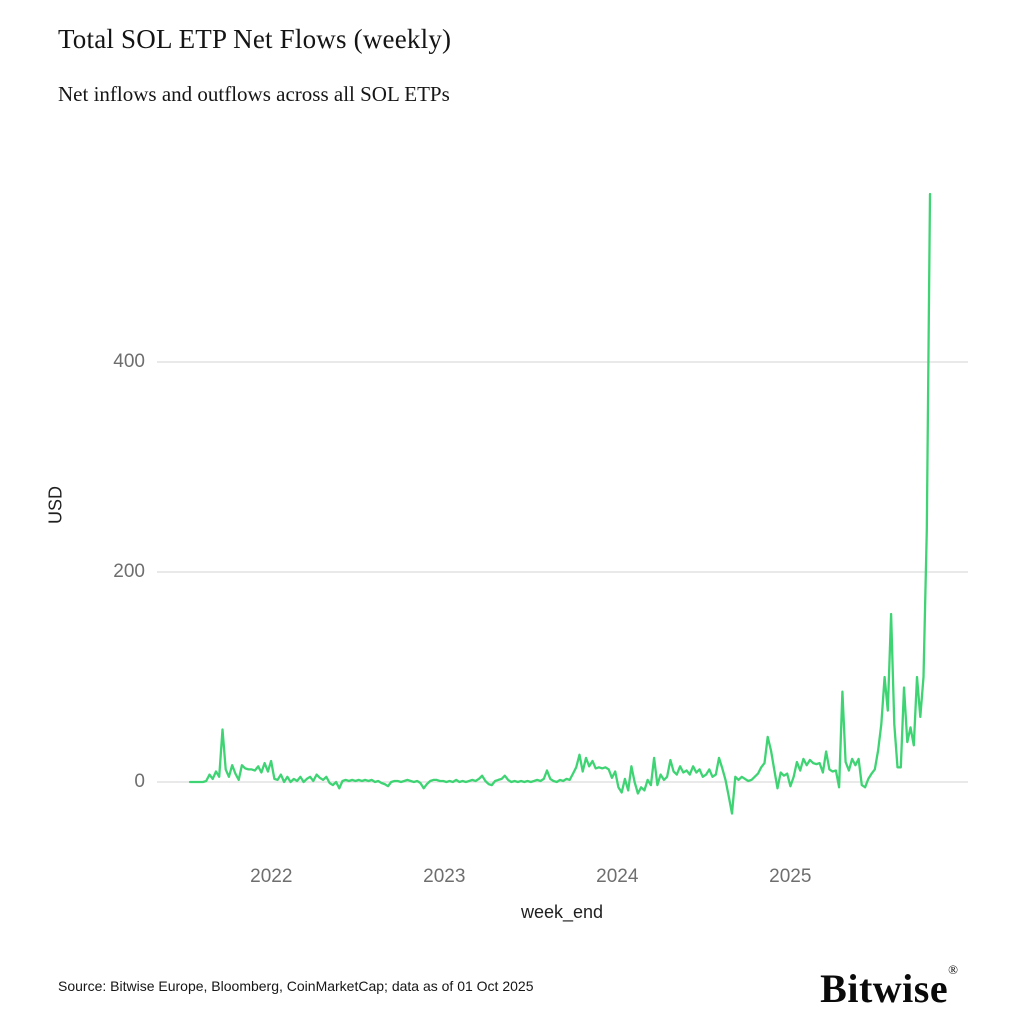 The width and height of the screenshot is (1024, 1024). I want to click on x-axis-label: week_end, so click(562, 912).